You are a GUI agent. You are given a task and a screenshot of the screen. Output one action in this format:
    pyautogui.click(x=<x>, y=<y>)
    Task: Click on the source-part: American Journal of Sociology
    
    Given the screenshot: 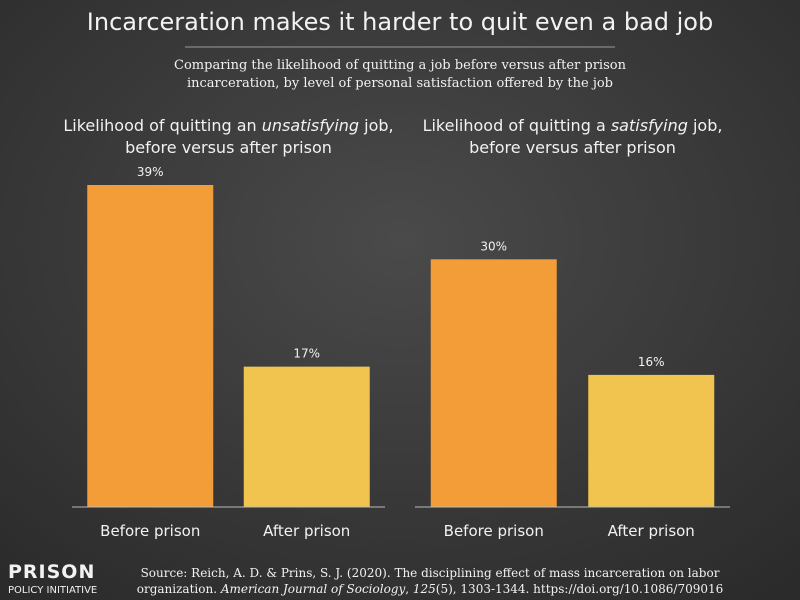 What is the action you would take?
    pyautogui.click(x=313, y=589)
    